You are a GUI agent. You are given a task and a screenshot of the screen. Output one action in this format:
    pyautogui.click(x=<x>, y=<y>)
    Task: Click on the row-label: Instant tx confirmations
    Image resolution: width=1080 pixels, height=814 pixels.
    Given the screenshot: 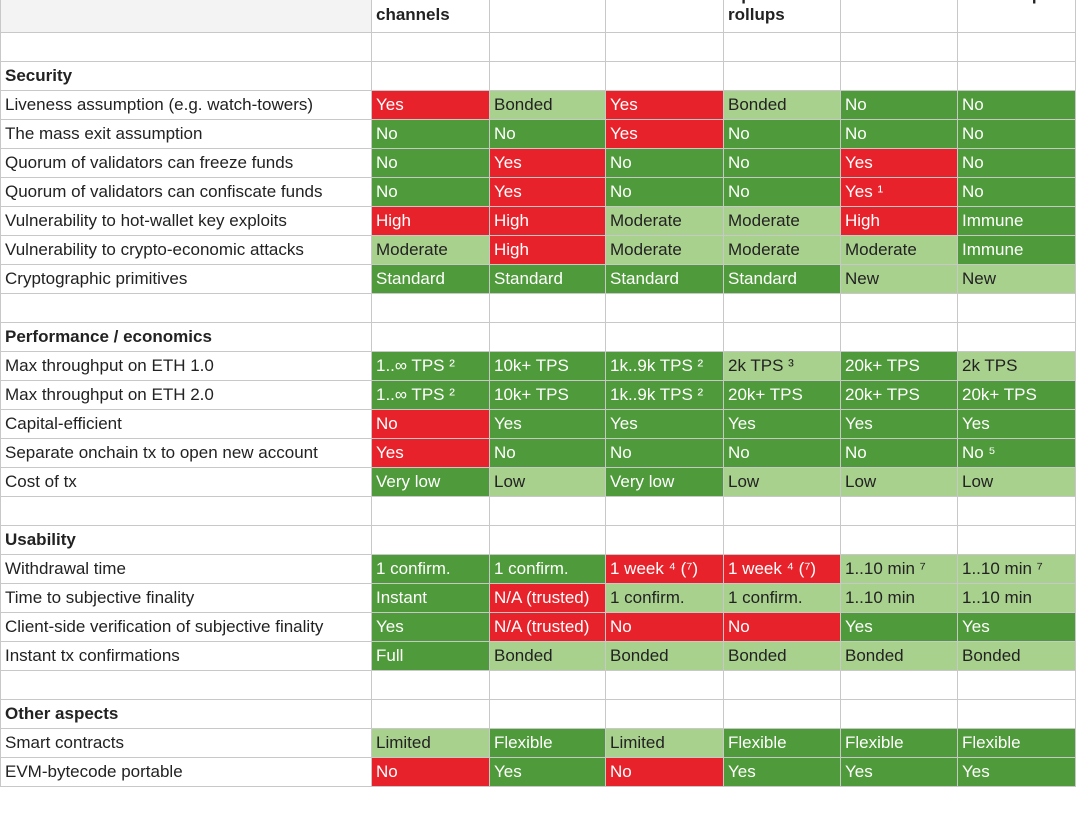 What is the action you would take?
    pyautogui.click(x=186, y=656)
    